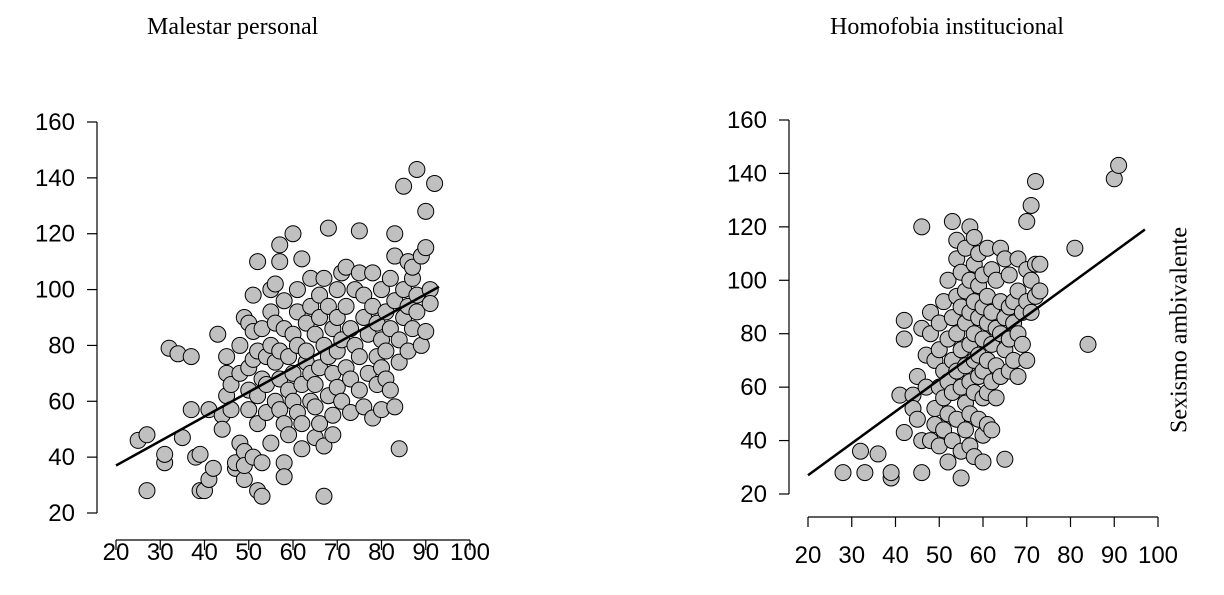 Image resolution: width=1224 pixels, height=595 pixels. I want to click on x-tick-label: 20, so click(808, 555).